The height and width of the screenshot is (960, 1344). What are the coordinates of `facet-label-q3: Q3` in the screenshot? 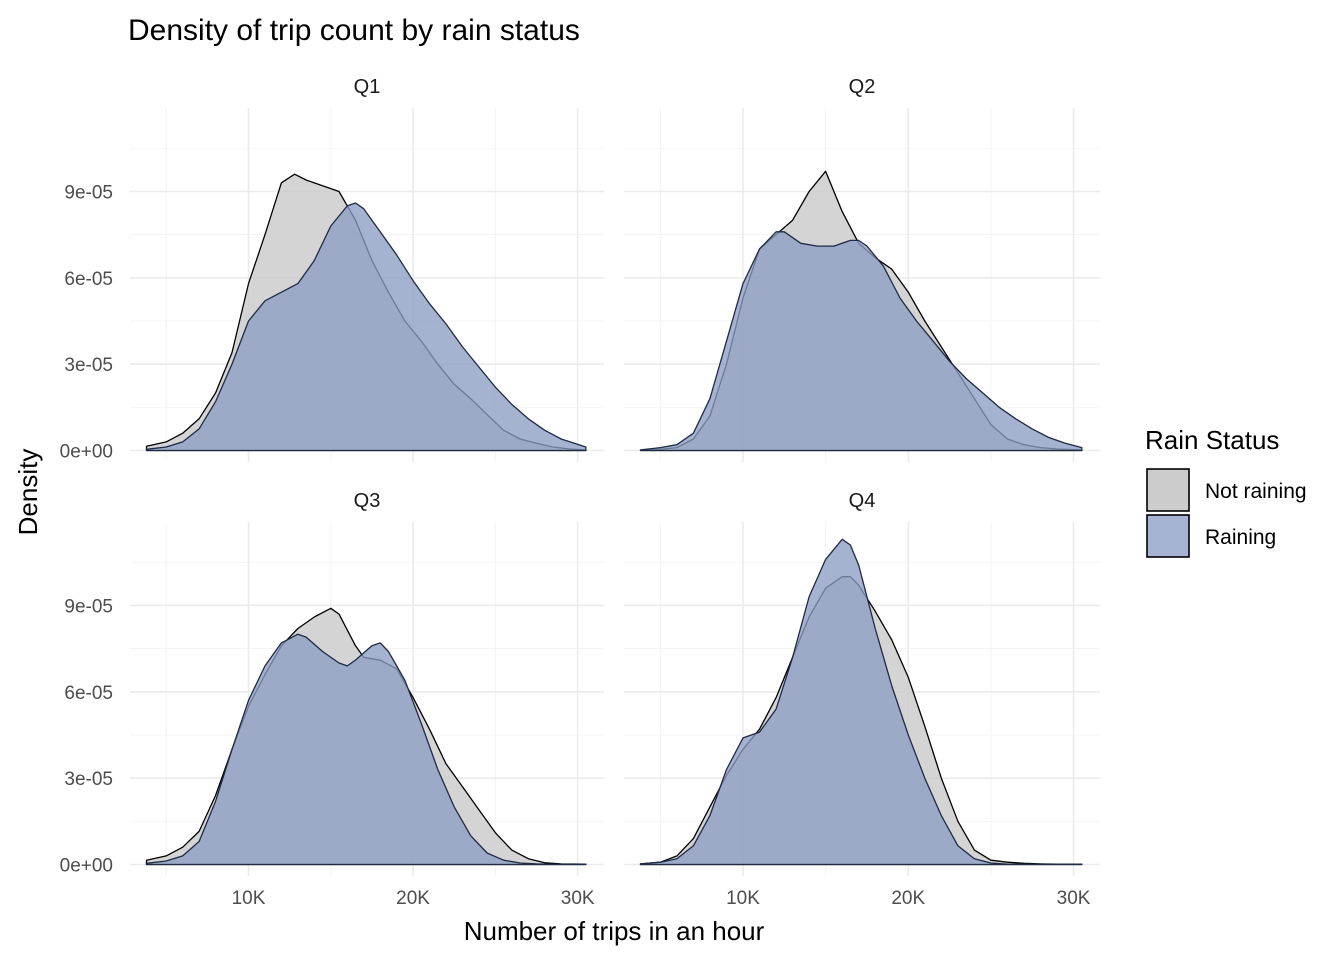 It's located at (367, 501).